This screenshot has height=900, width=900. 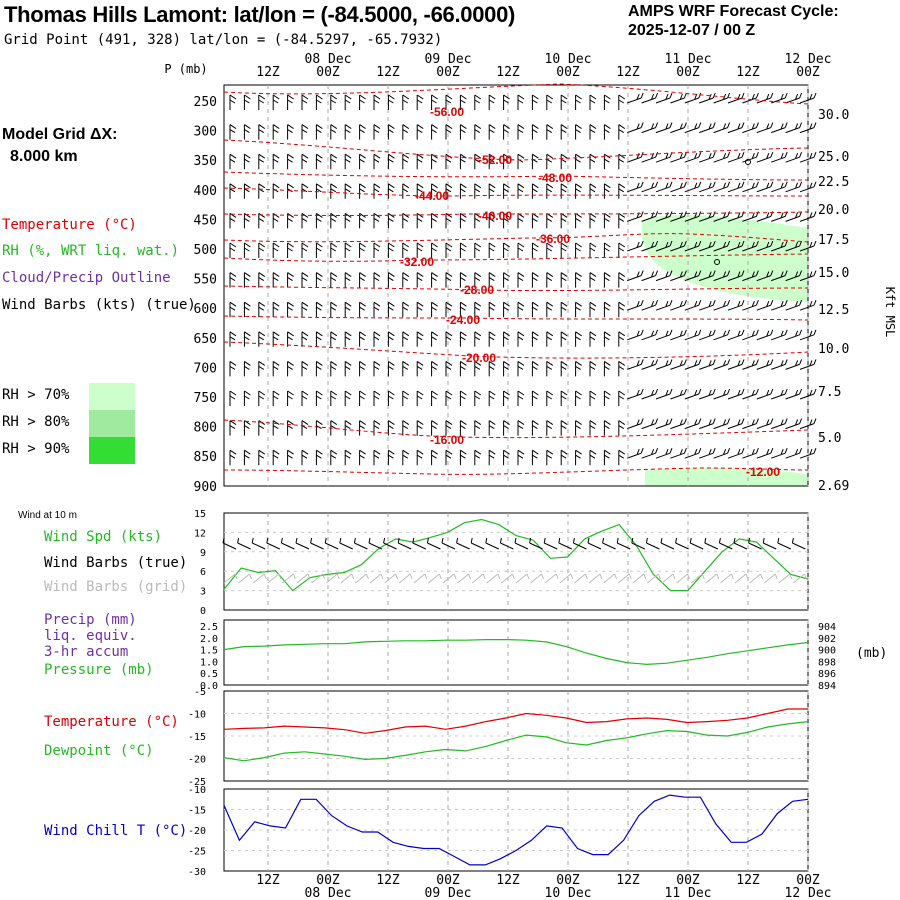 What do you see at coordinates (516, 741) in the screenshot?
I see `dewpoint-line` at bounding box center [516, 741].